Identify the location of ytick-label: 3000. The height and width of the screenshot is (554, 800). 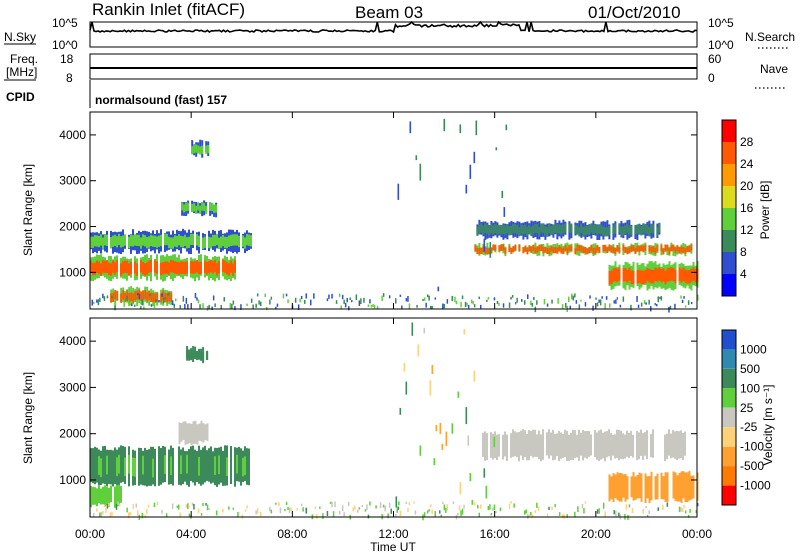
(72, 387).